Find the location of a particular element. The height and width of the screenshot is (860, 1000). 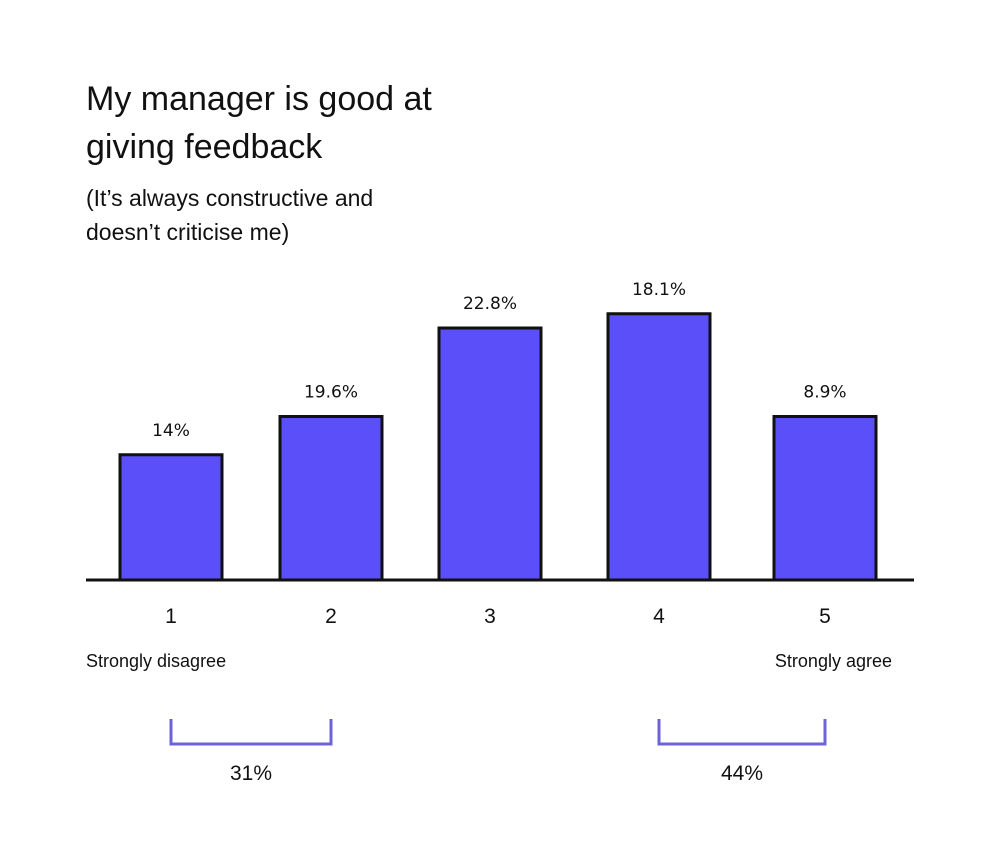

data-label-3: 22.8% is located at coordinates (490, 304).